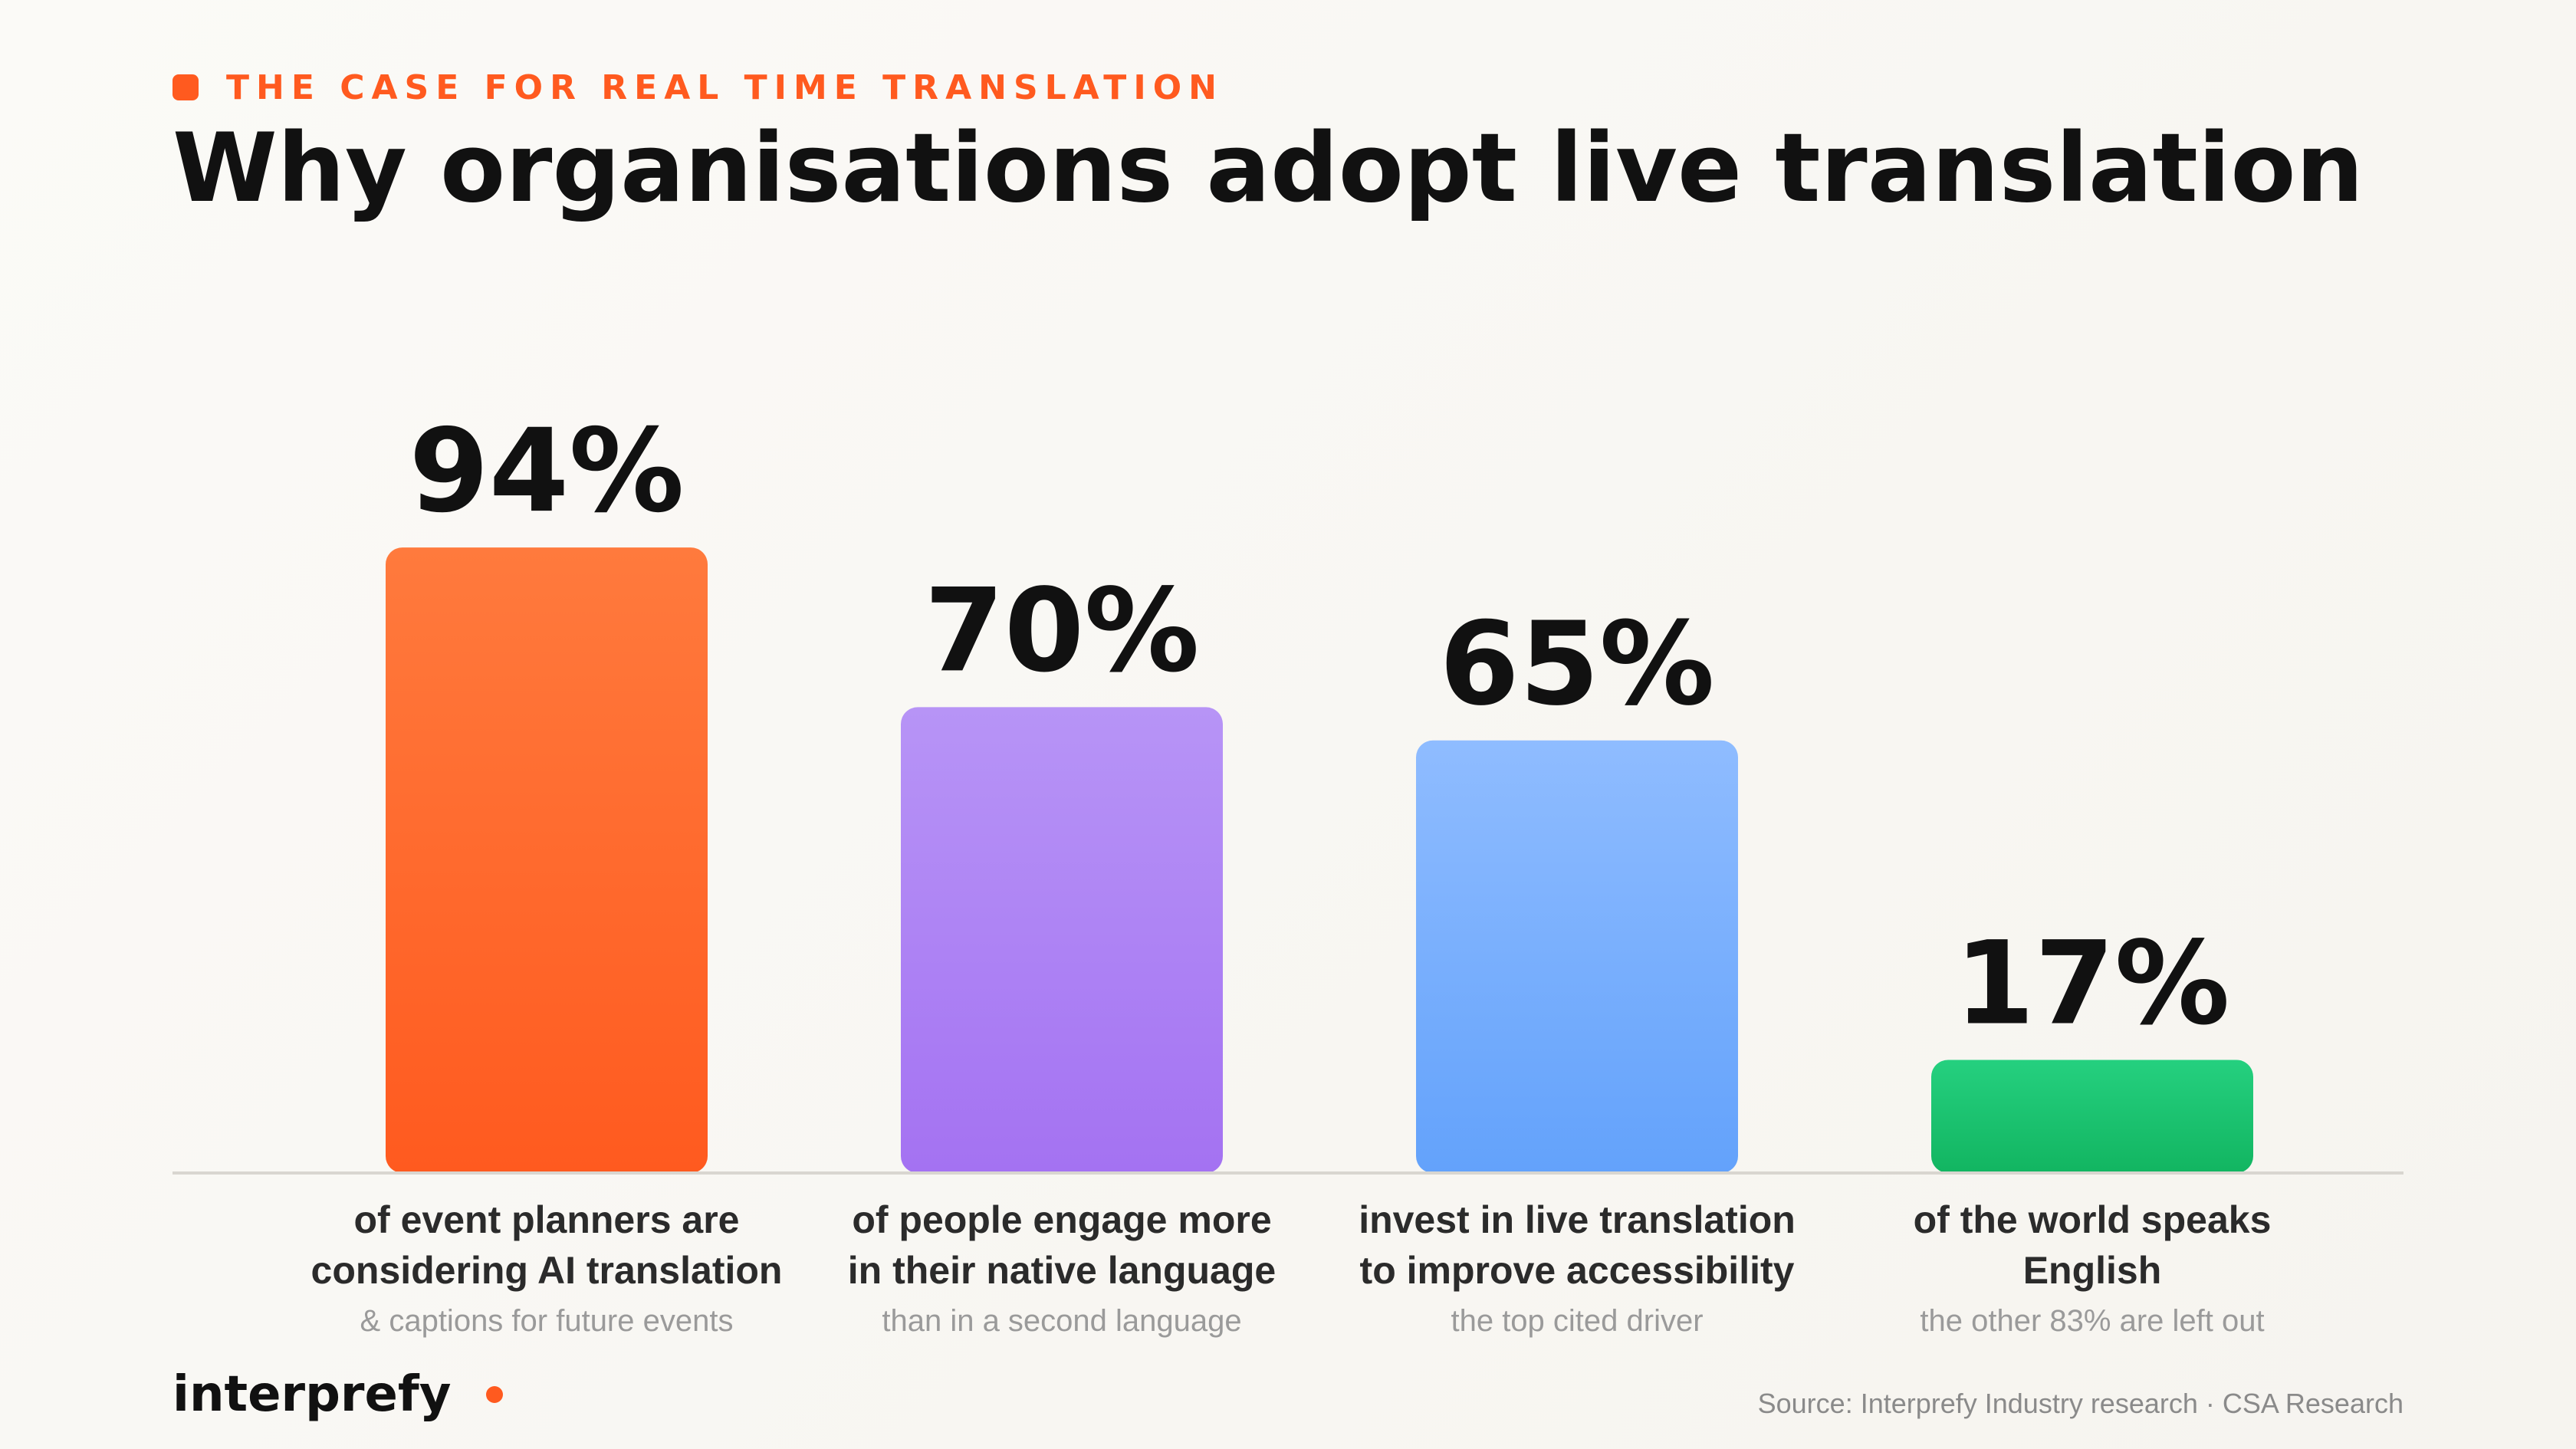 Image resolution: width=2576 pixels, height=1449 pixels. What do you see at coordinates (547, 1321) in the screenshot?
I see `category-sublabel-1: & captions for future events` at bounding box center [547, 1321].